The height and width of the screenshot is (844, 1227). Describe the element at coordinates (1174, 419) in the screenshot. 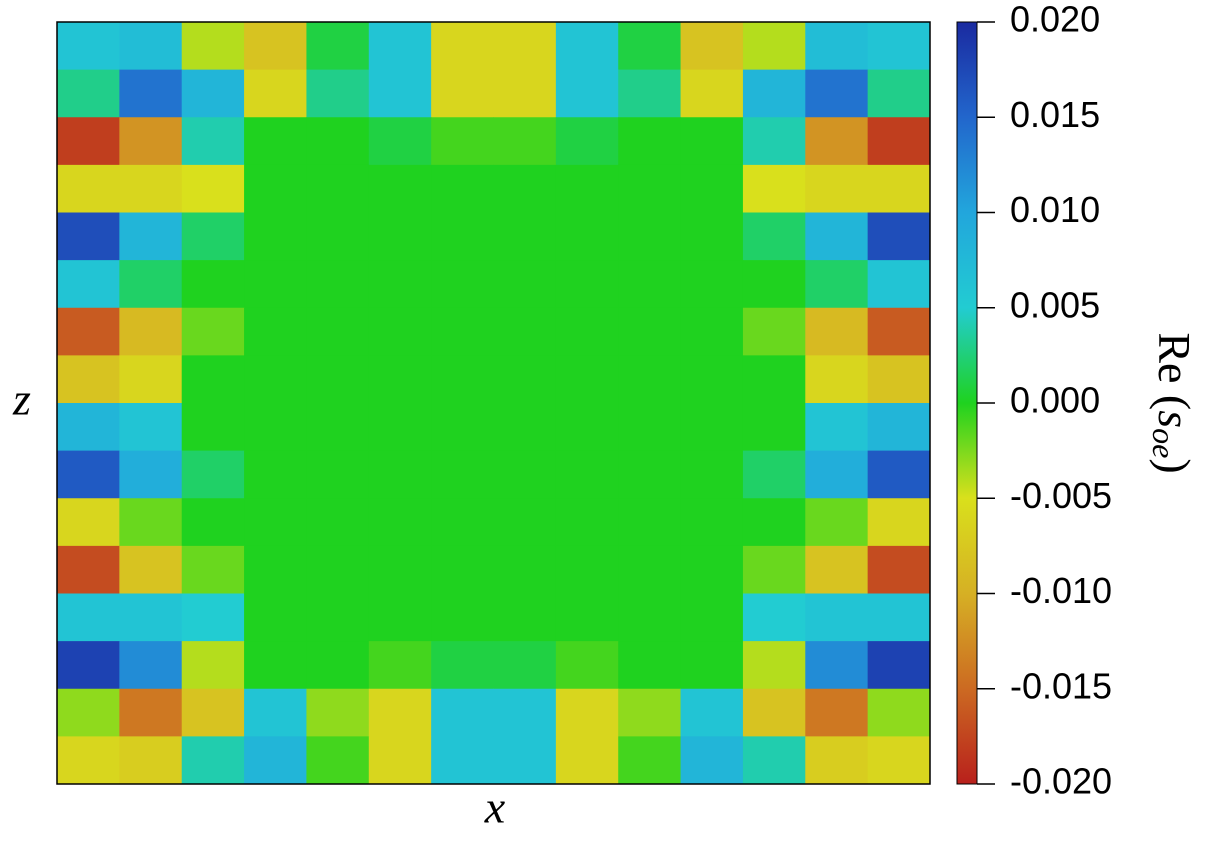

I see `label-symbol: s` at that location.